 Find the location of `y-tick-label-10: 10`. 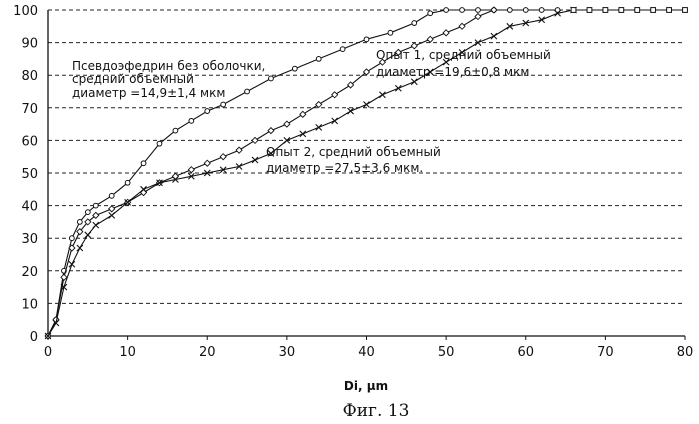

y-tick-label-10: 10 is located at coordinates (29, 304).